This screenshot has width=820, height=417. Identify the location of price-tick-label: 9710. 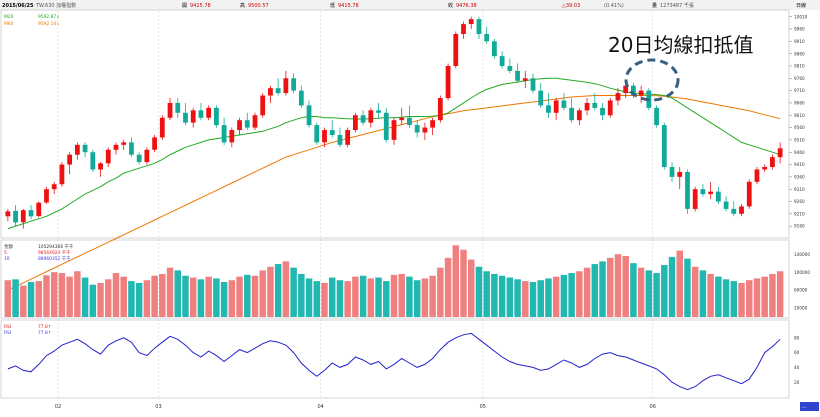
(799, 90).